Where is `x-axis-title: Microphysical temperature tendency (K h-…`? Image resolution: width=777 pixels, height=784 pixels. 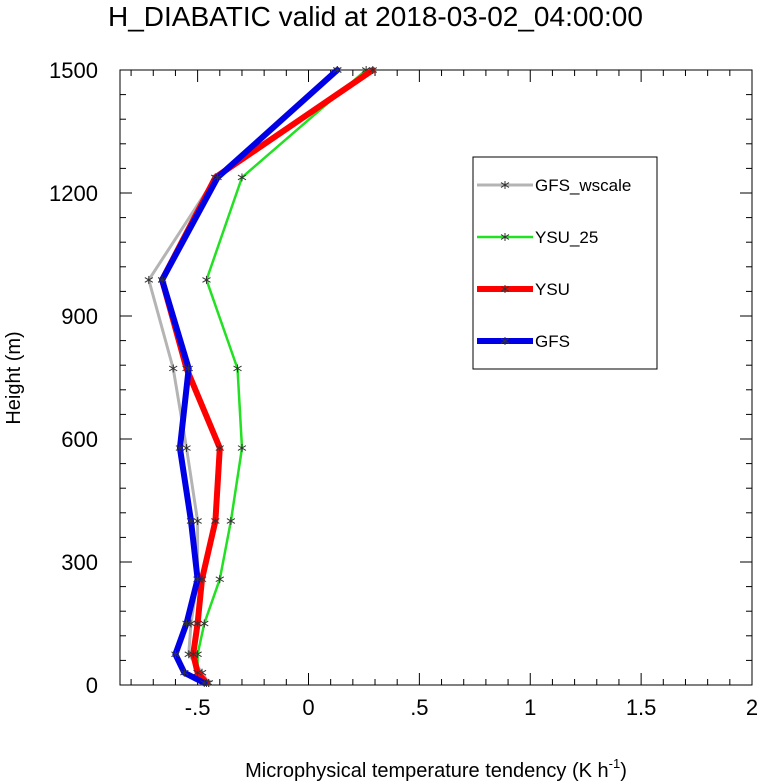 x-axis-title: Microphysical temperature tendency (K h-… is located at coordinates (436, 769).